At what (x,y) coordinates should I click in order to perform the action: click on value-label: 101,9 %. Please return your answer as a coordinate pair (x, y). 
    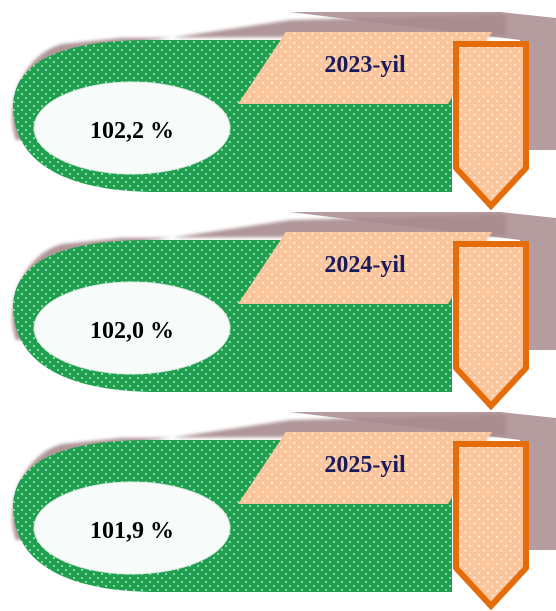
    Looking at the image, I should click on (132, 531).